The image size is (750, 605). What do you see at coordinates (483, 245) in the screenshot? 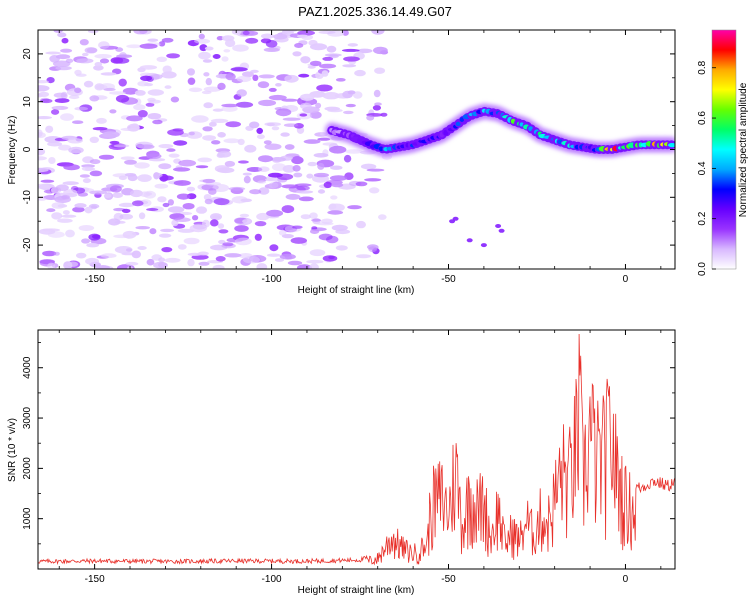
I see `side-blob` at bounding box center [483, 245].